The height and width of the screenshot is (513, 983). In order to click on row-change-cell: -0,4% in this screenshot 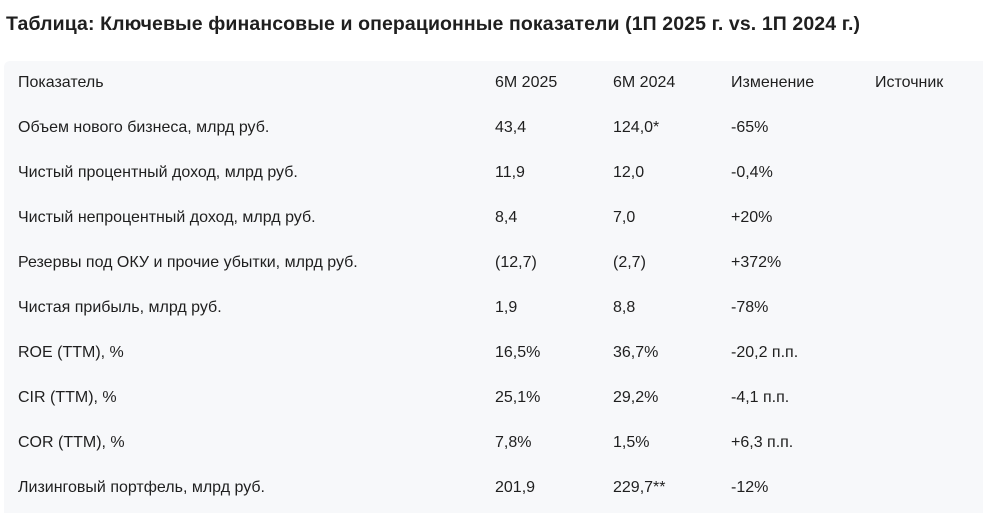, I will do `click(752, 172)`.